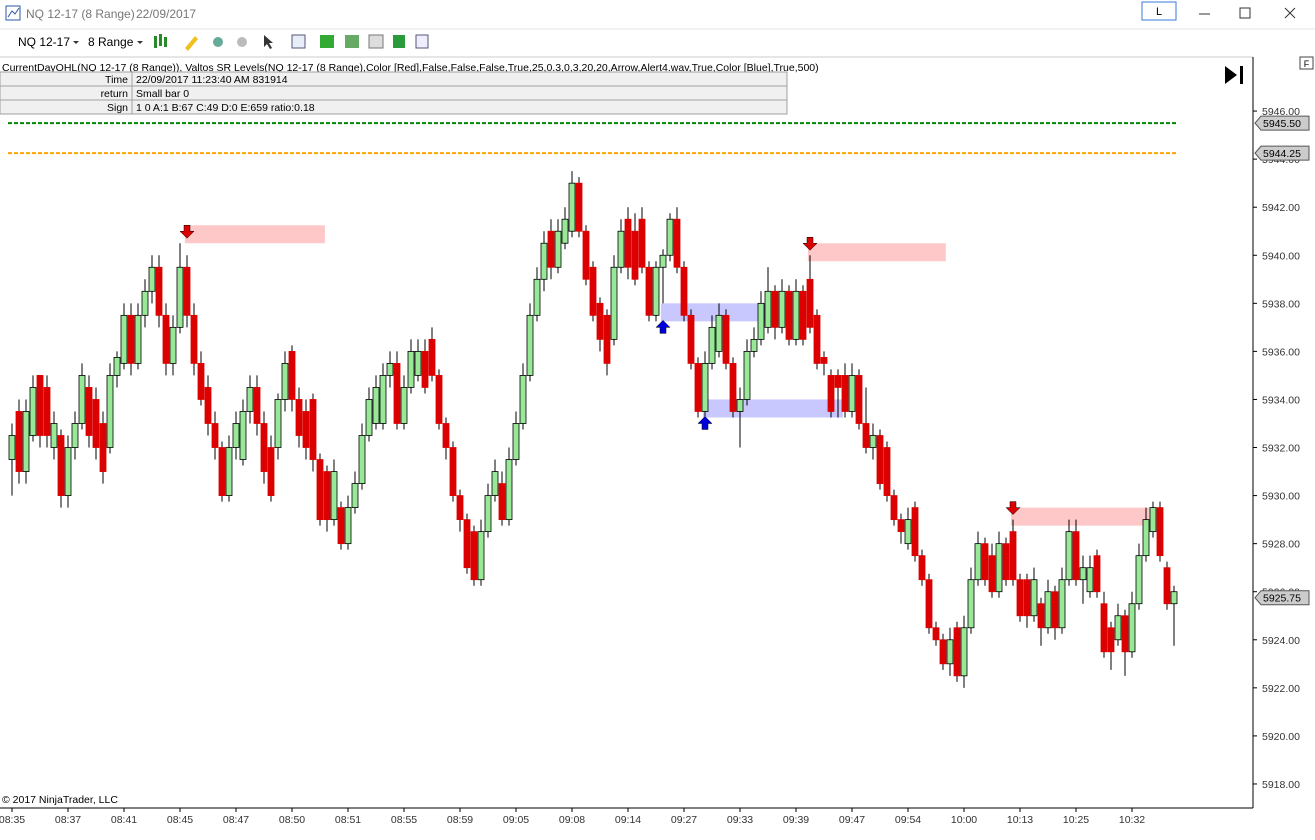  Describe the element at coordinates (212, 80) in the screenshot. I see `row-value: 22/09/2017 11:23:40 AM 831914` at that location.